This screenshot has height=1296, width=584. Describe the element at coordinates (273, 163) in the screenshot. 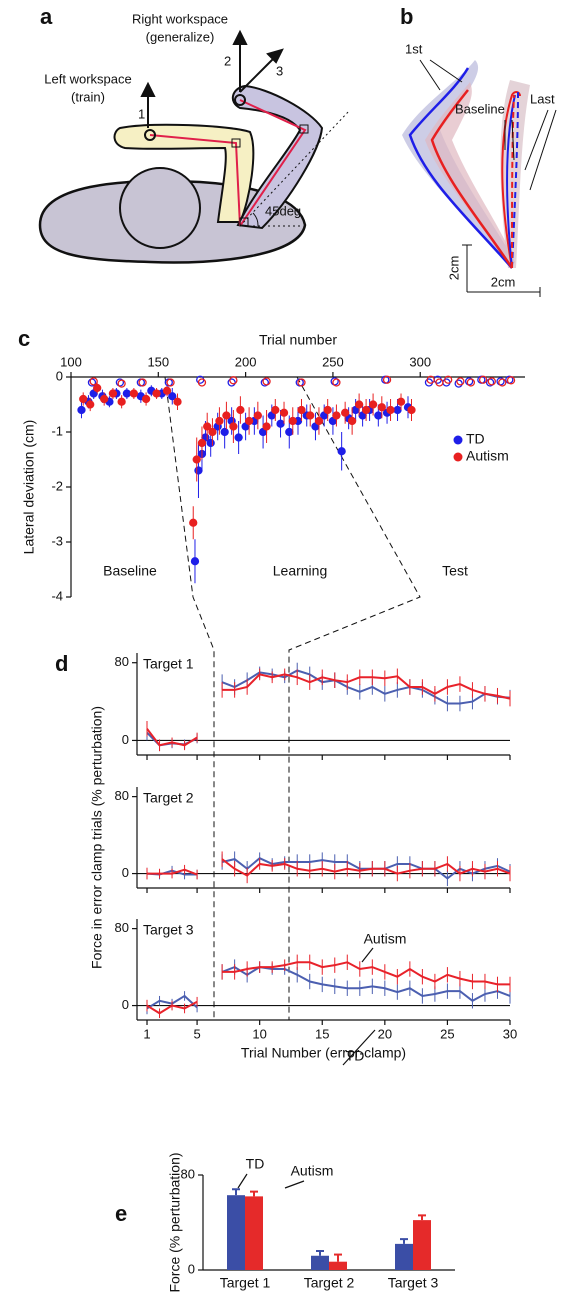

I see `right-arm-line` at that location.